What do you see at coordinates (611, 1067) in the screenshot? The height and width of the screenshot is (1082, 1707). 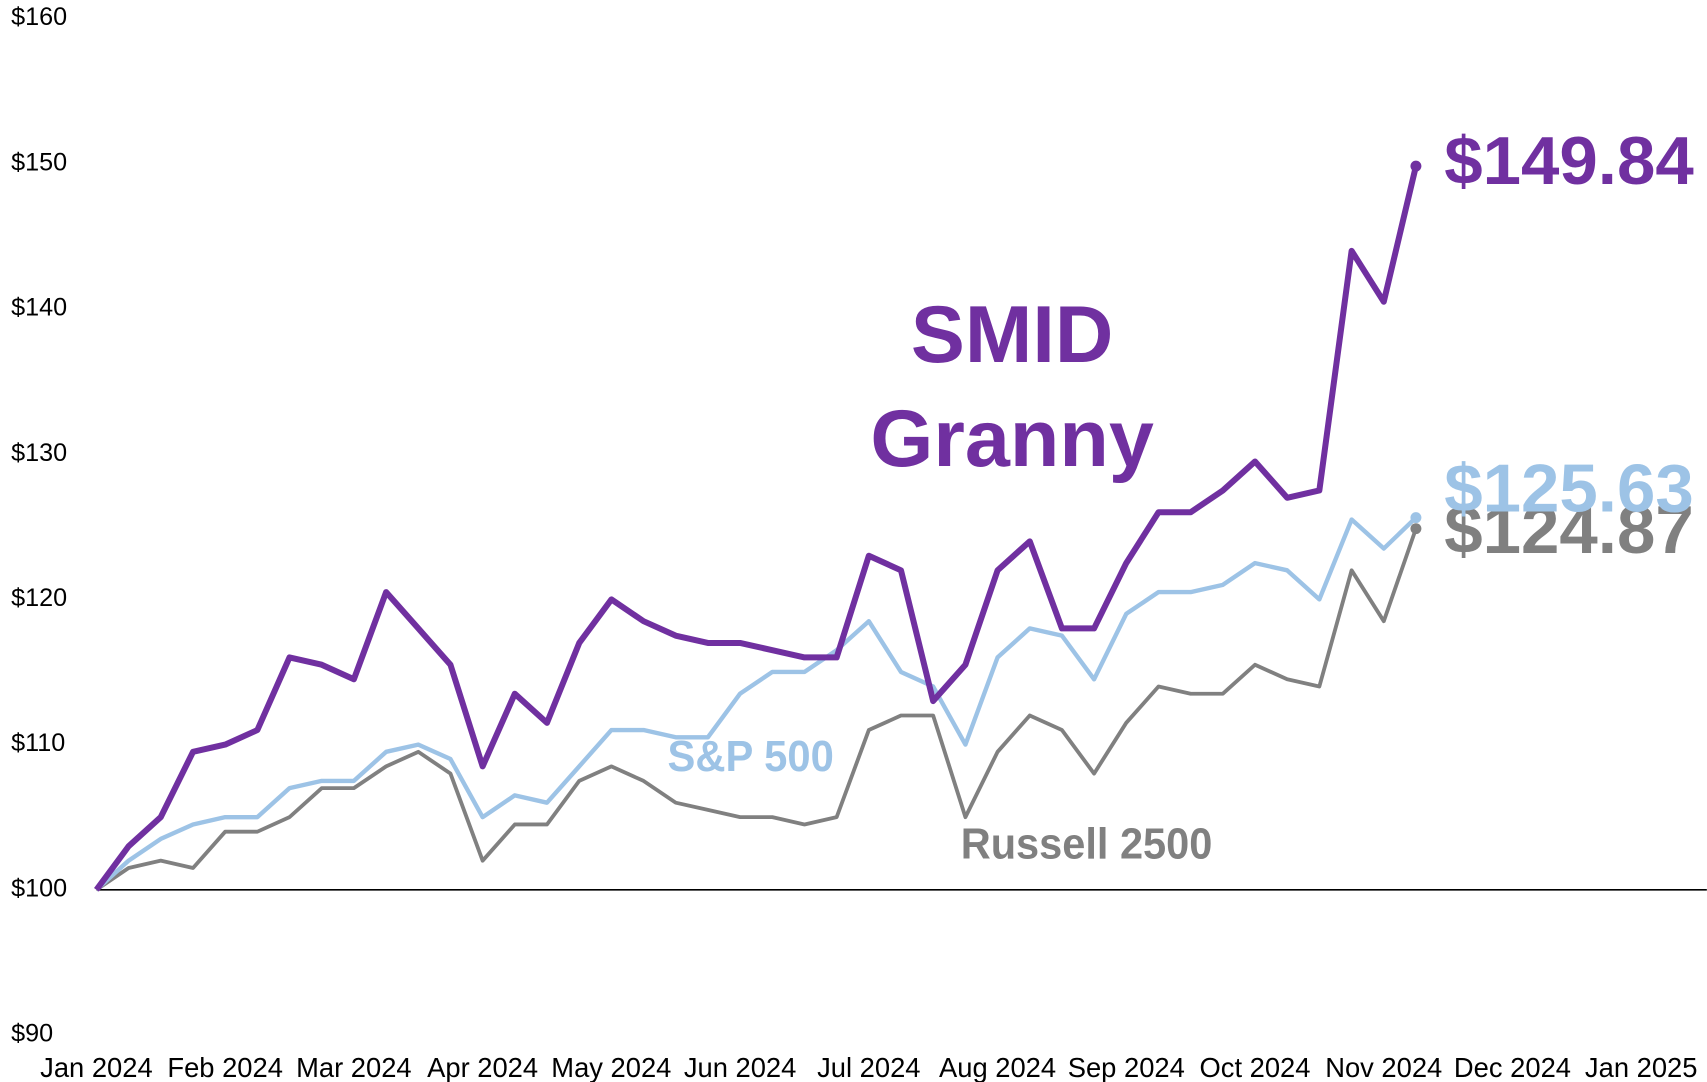 I see `x-tick-label: May 2024` at bounding box center [611, 1067].